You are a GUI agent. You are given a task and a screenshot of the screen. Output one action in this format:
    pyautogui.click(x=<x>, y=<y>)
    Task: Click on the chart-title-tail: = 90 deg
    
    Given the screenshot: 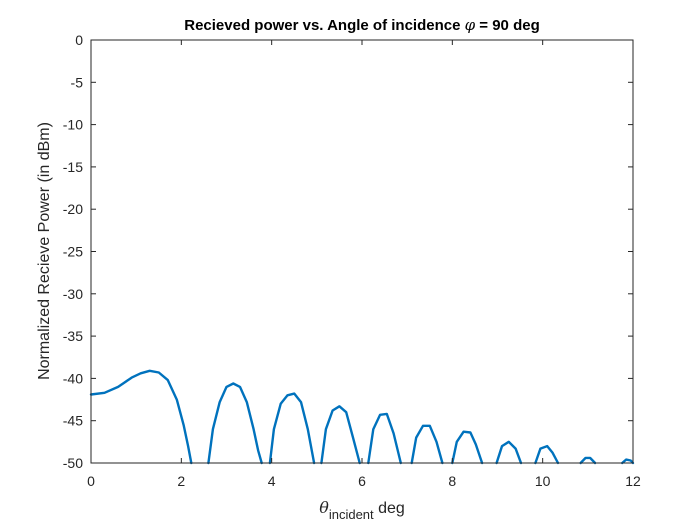 What is the action you would take?
    pyautogui.click(x=507, y=25)
    